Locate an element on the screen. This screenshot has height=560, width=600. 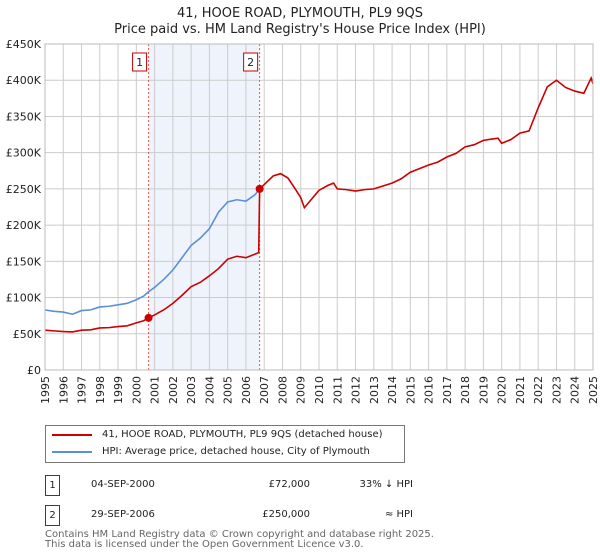
sale-label: 2 is located at coordinates (250, 62).